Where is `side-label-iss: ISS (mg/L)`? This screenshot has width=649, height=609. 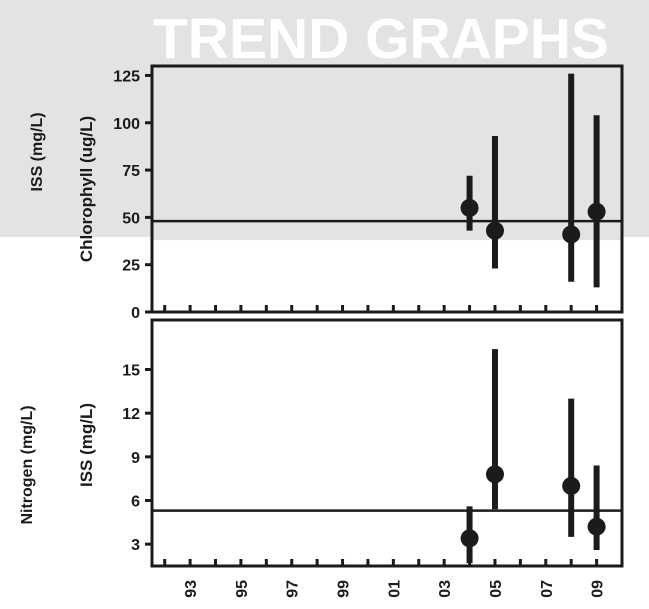 side-label-iss: ISS (mg/L) is located at coordinates (37, 151).